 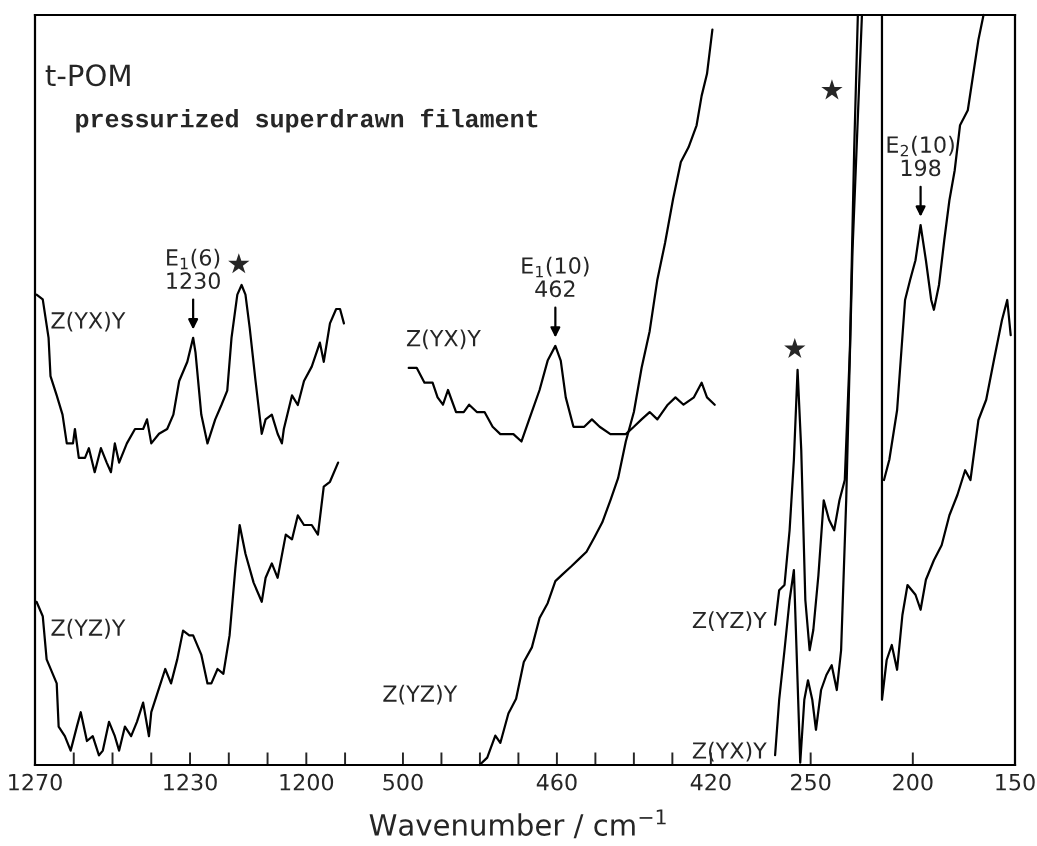 I want to click on x-tick-label: 460, so click(x=556, y=782).